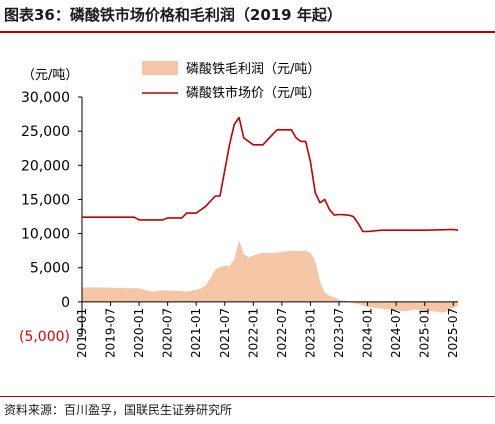 This screenshot has width=495, height=424. What do you see at coordinates (425, 333) in the screenshot?
I see `x-tick-label: 2025-01` at bounding box center [425, 333].